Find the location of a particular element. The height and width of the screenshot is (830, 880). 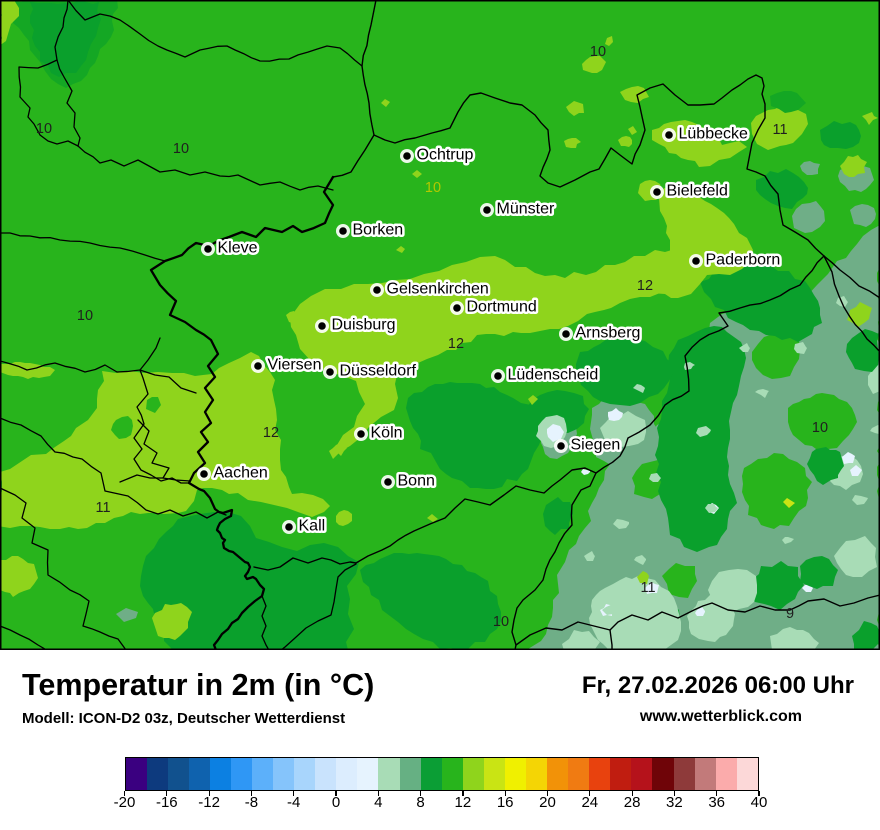

svg-text: Duisburg is located at coordinates (364, 325).